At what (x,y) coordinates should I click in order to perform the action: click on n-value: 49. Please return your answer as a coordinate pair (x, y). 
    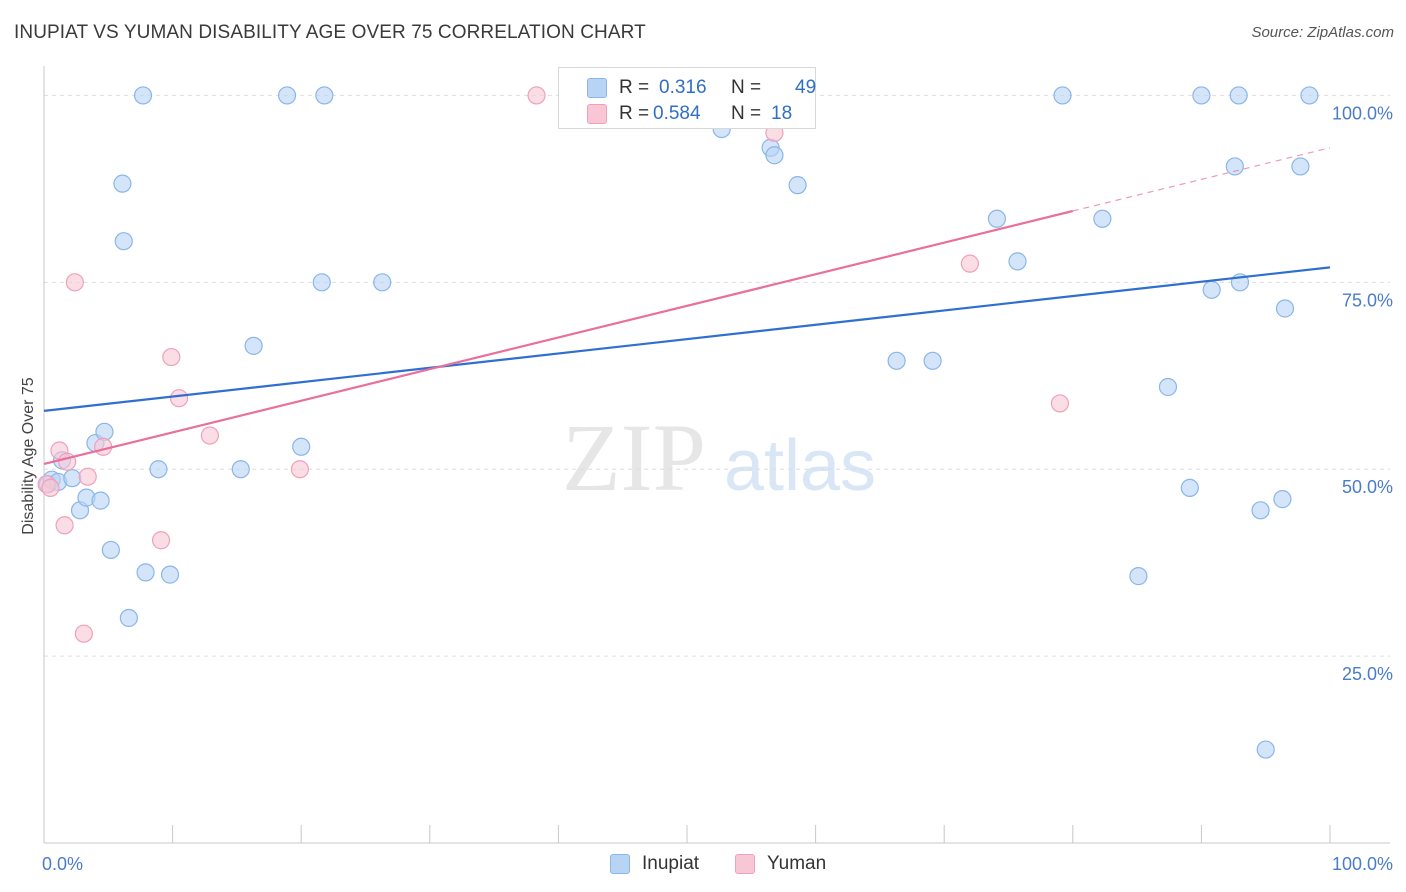
    Looking at the image, I should click on (806, 87).